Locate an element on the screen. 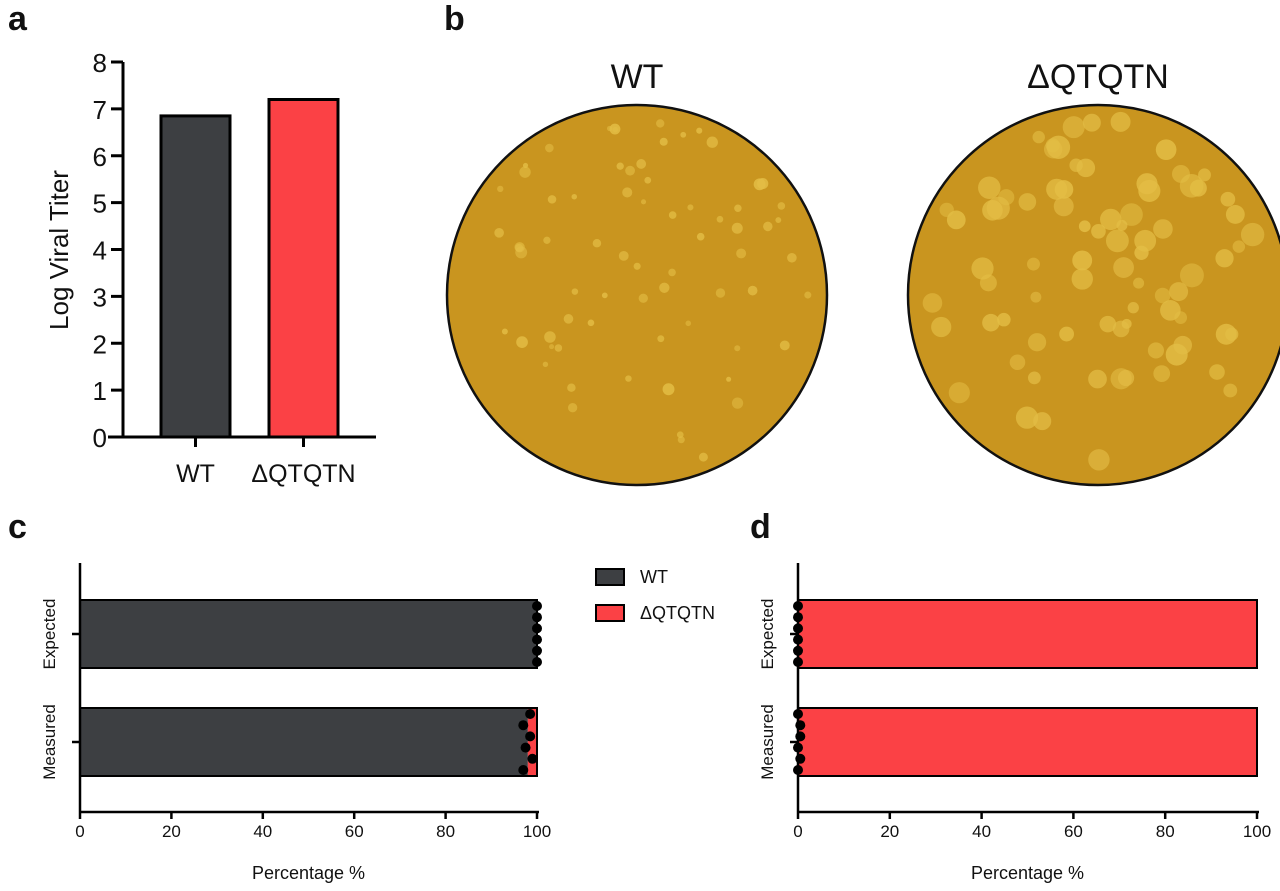  bar-segment-expected is located at coordinates (308, 634).